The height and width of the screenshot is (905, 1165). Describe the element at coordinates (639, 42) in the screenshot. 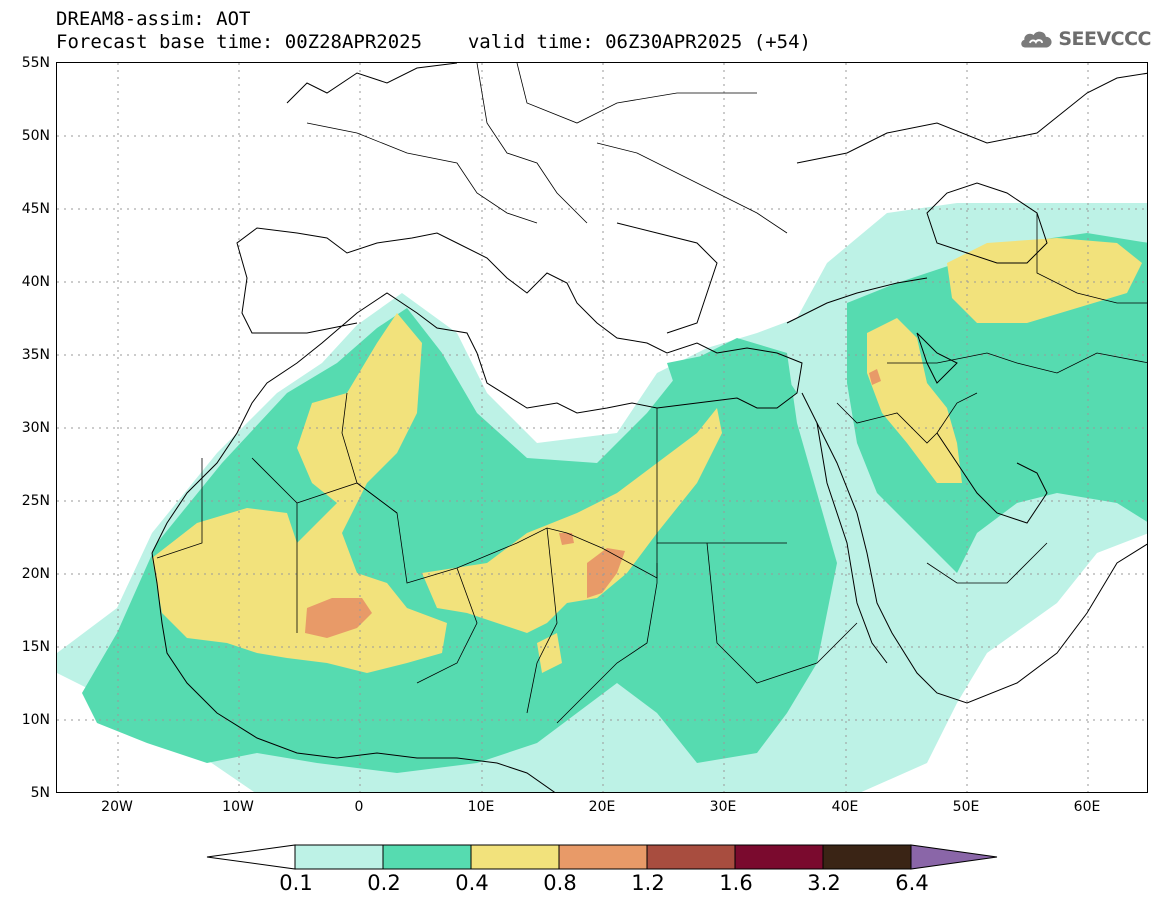

I see `valid-time: valid time: 06Z30APR2025 (+54)` at that location.